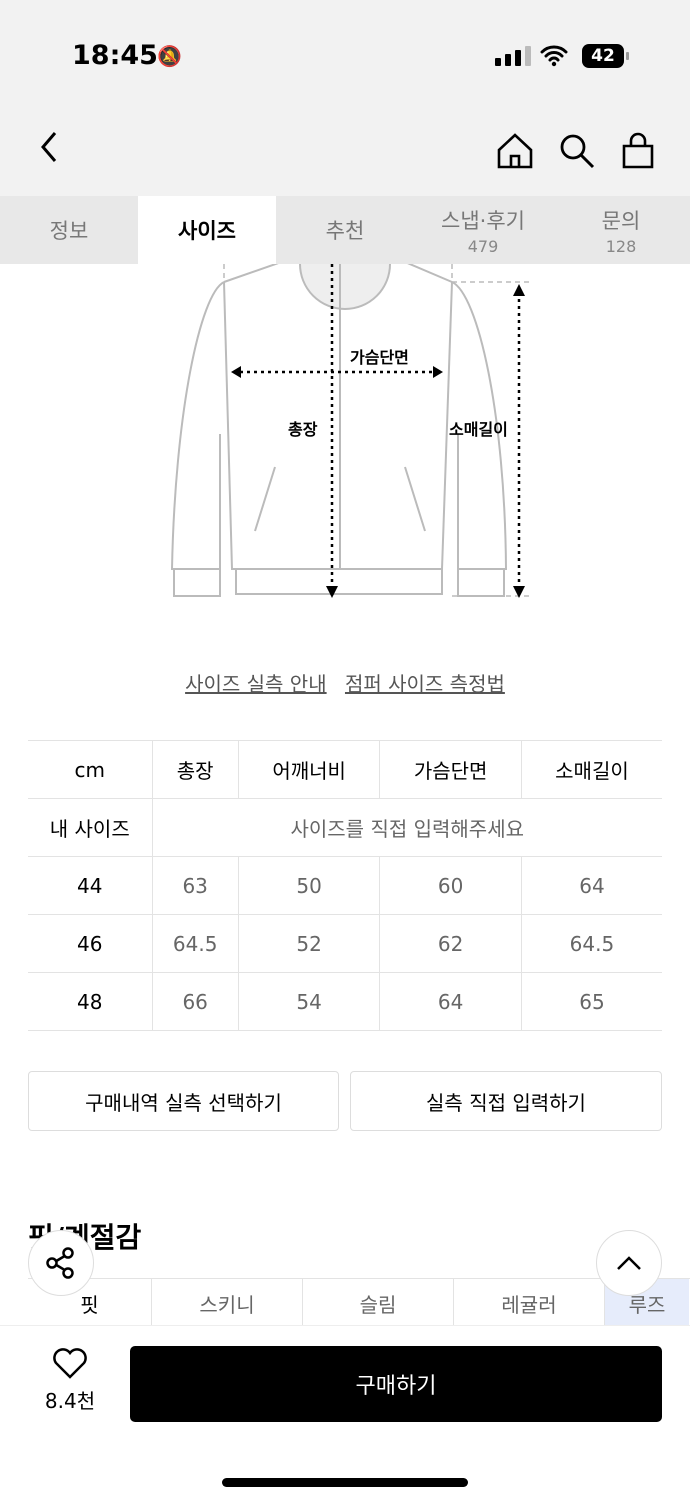 Image resolution: width=690 pixels, height=1500 pixels. I want to click on value-cell: 52, so click(309, 943).